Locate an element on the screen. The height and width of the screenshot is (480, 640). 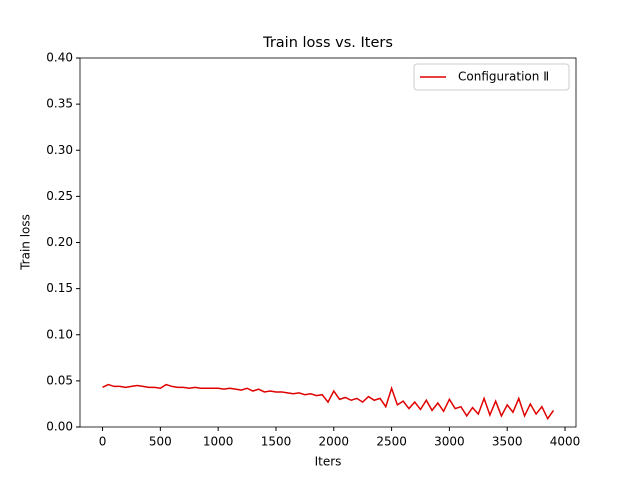
x-tick-label: 4000 is located at coordinates (565, 442).